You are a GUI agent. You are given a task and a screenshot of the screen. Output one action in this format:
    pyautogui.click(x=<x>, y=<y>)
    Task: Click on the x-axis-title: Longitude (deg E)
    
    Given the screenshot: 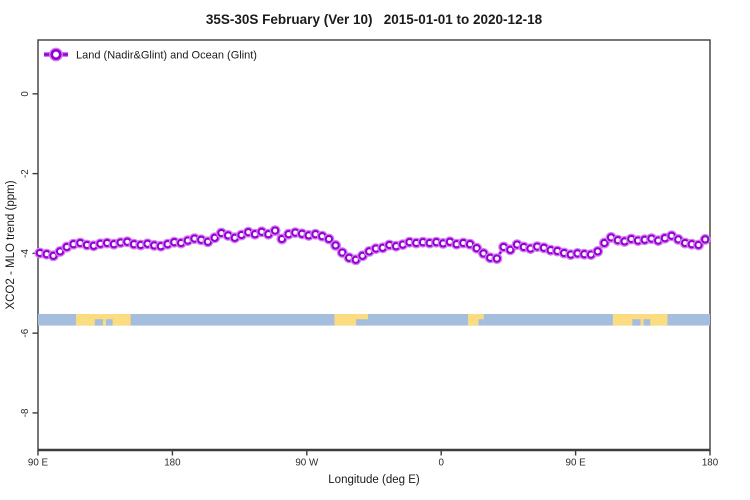 What is the action you would take?
    pyautogui.click(x=374, y=480)
    